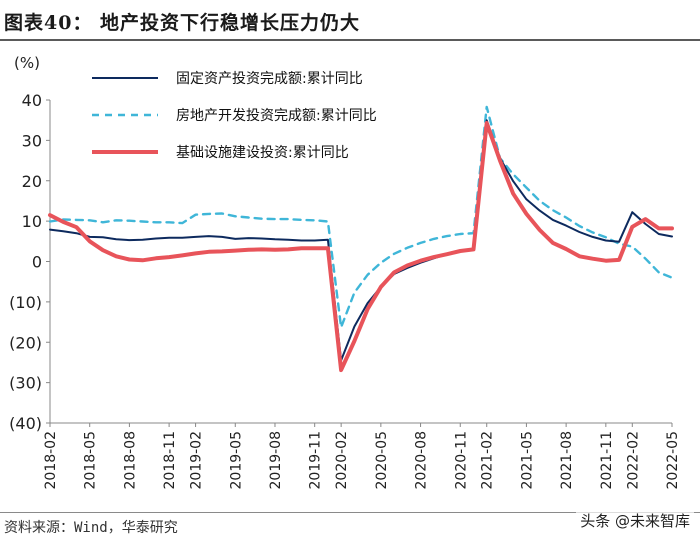 The width and height of the screenshot is (700, 544). Describe the element at coordinates (91, 528) in the screenshot. I see `source-note: 资料来源：Wind，华泰研究` at that location.